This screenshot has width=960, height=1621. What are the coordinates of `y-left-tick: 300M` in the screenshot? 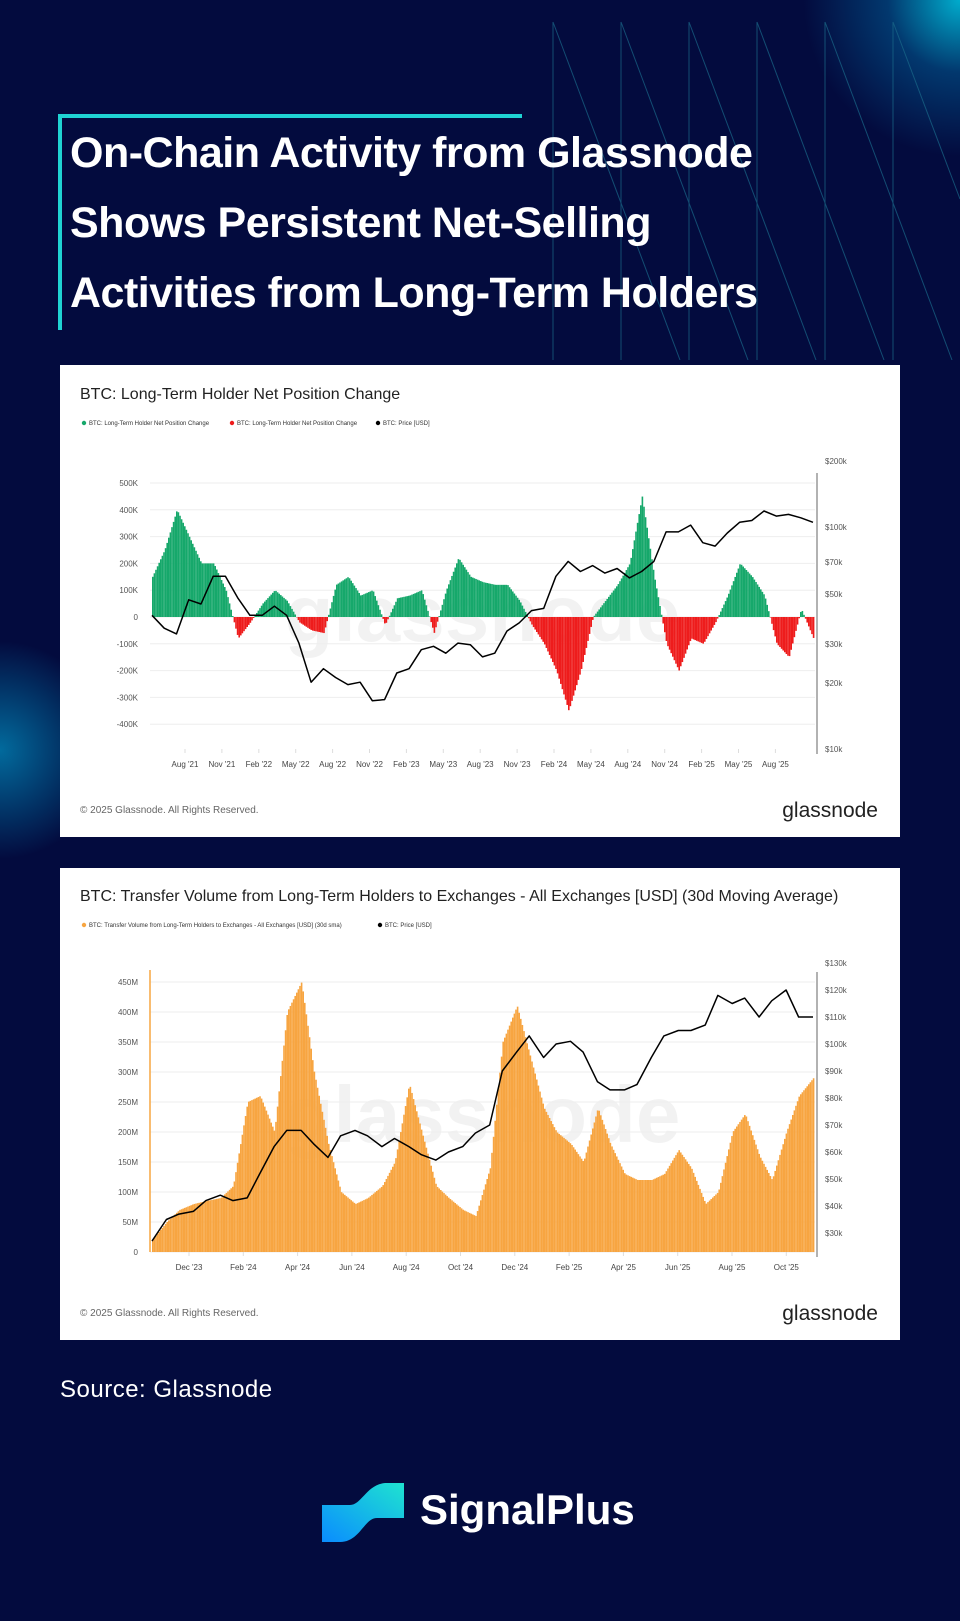 It's located at (128, 1072).